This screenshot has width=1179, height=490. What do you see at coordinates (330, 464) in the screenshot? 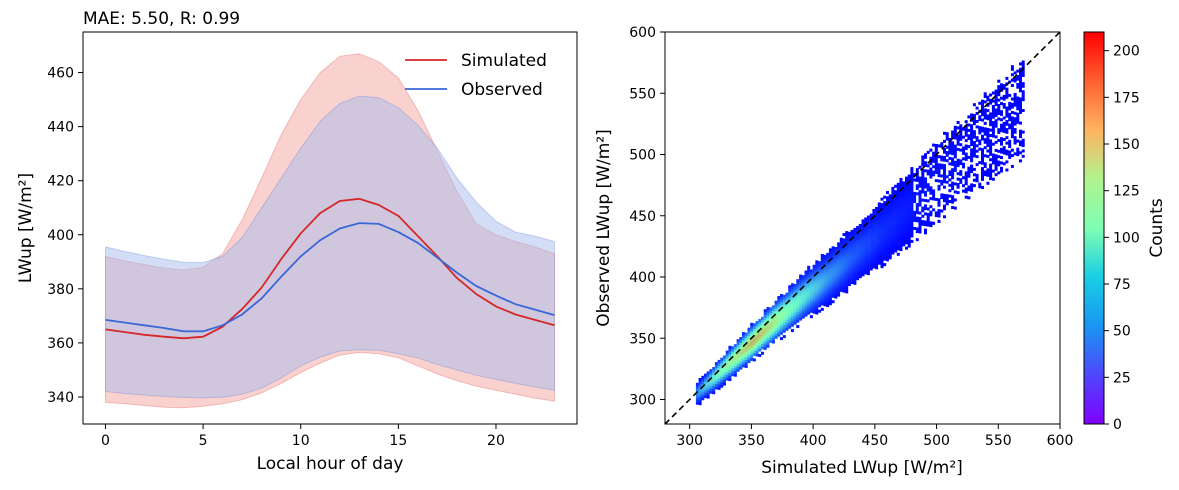
I see `x-axis-label: Local hour of day` at bounding box center [330, 464].